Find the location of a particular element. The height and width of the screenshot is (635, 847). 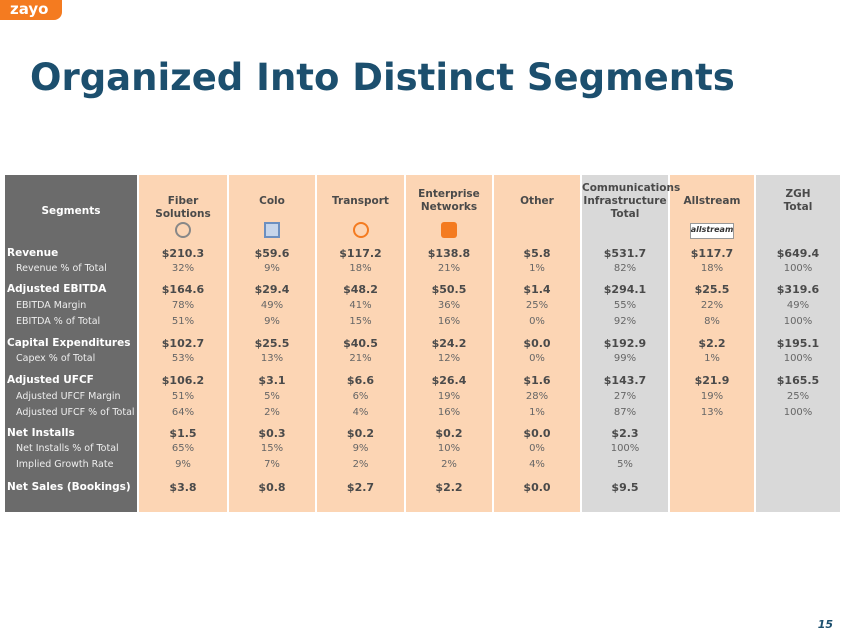

cell: $1.5 is located at coordinates (183, 433).